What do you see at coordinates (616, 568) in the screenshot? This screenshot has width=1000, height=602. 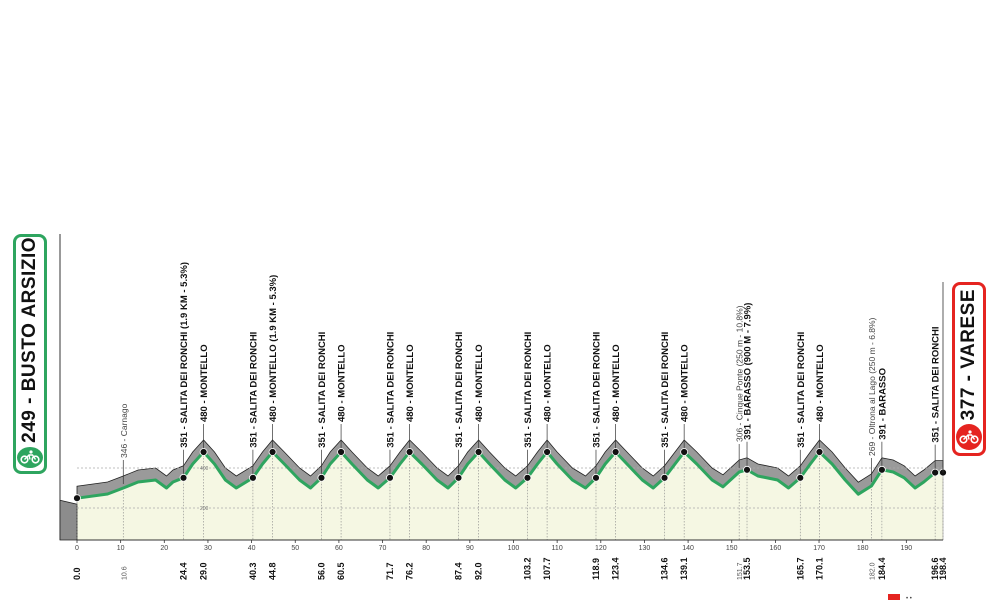 I see `km-marker-label: 123.4` at bounding box center [616, 568].